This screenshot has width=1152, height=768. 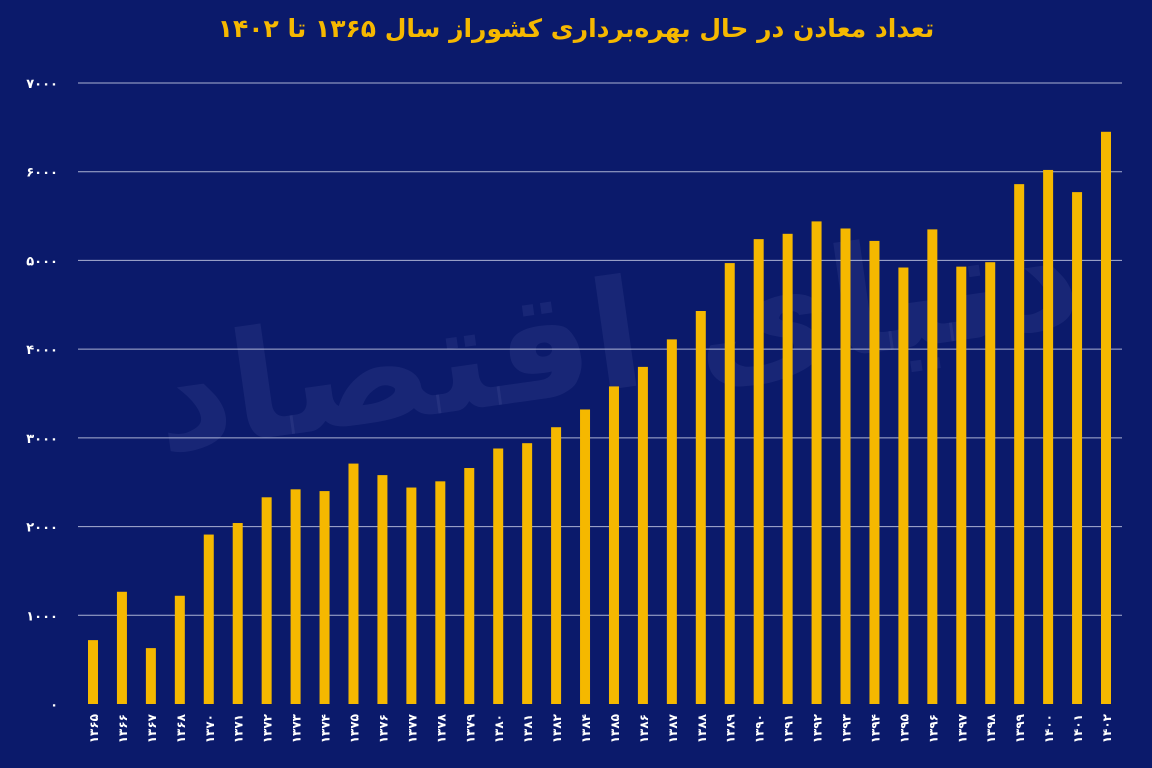 What do you see at coordinates (94, 728) in the screenshot?
I see `x-tick-label: ۱۳۶۵` at bounding box center [94, 728].